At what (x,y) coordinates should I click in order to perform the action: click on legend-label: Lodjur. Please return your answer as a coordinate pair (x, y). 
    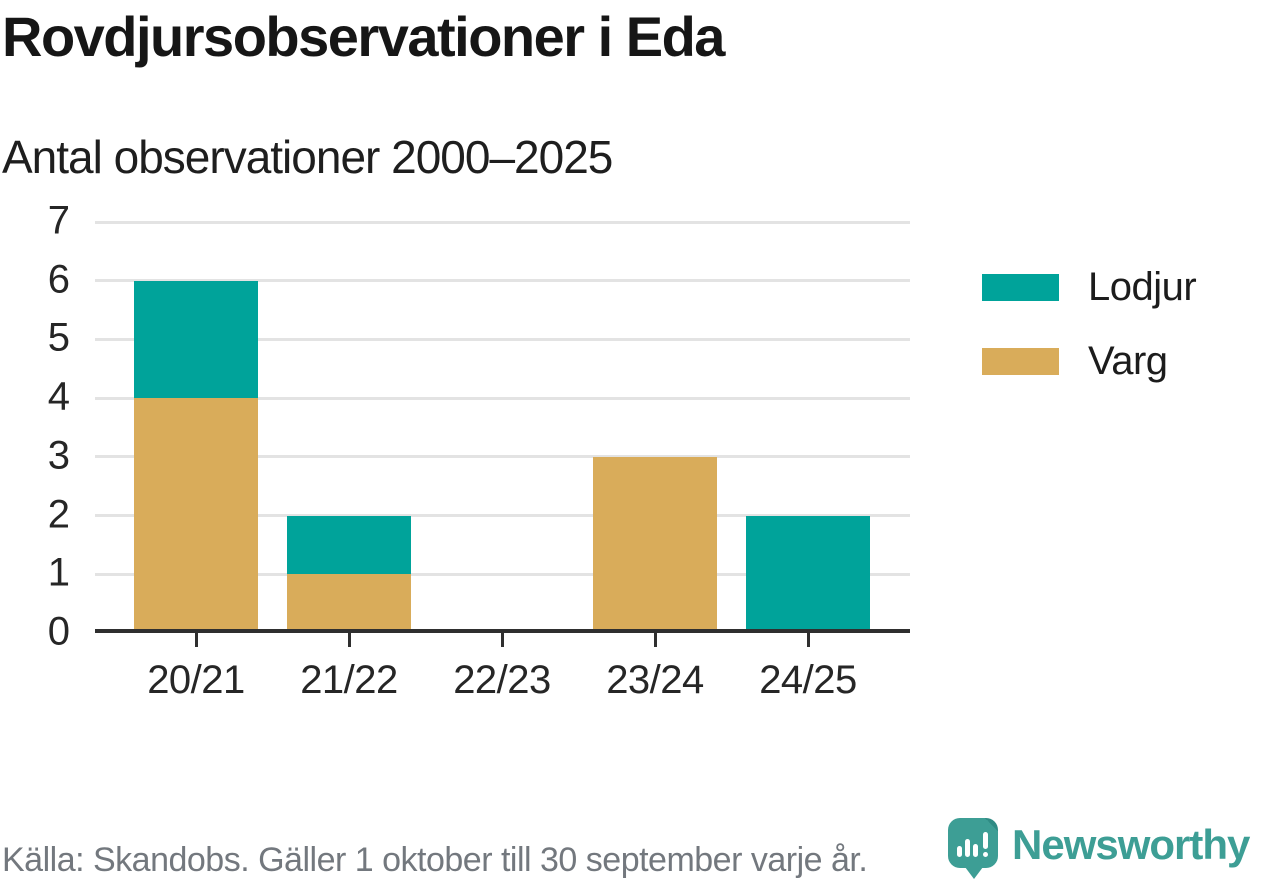
    Looking at the image, I should click on (1142, 287).